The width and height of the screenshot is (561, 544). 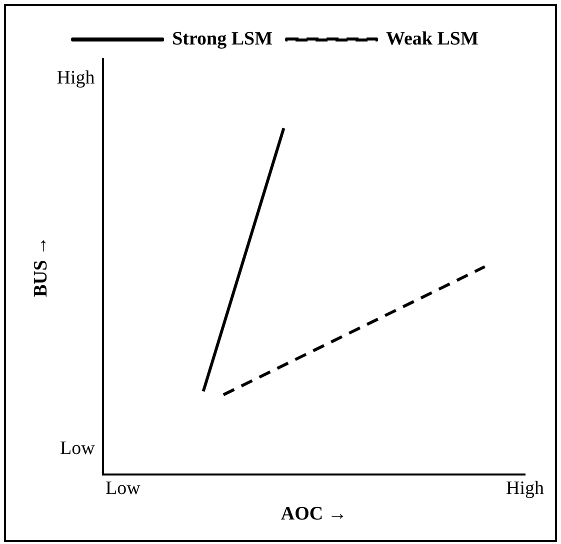 What do you see at coordinates (78, 448) in the screenshot?
I see `text: Low` at bounding box center [78, 448].